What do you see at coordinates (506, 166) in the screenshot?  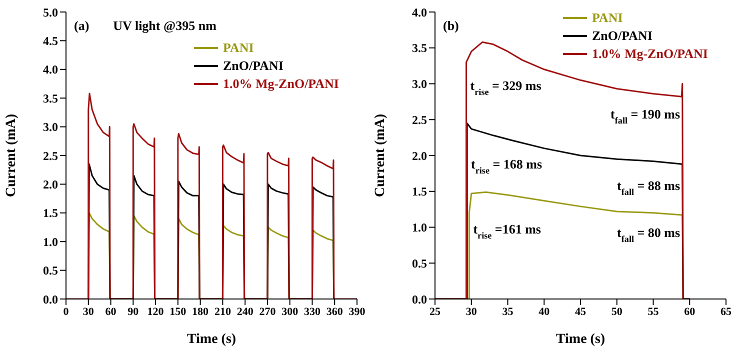 I see `annotation: t$_{rise}$ = 168 ms` at bounding box center [506, 166].